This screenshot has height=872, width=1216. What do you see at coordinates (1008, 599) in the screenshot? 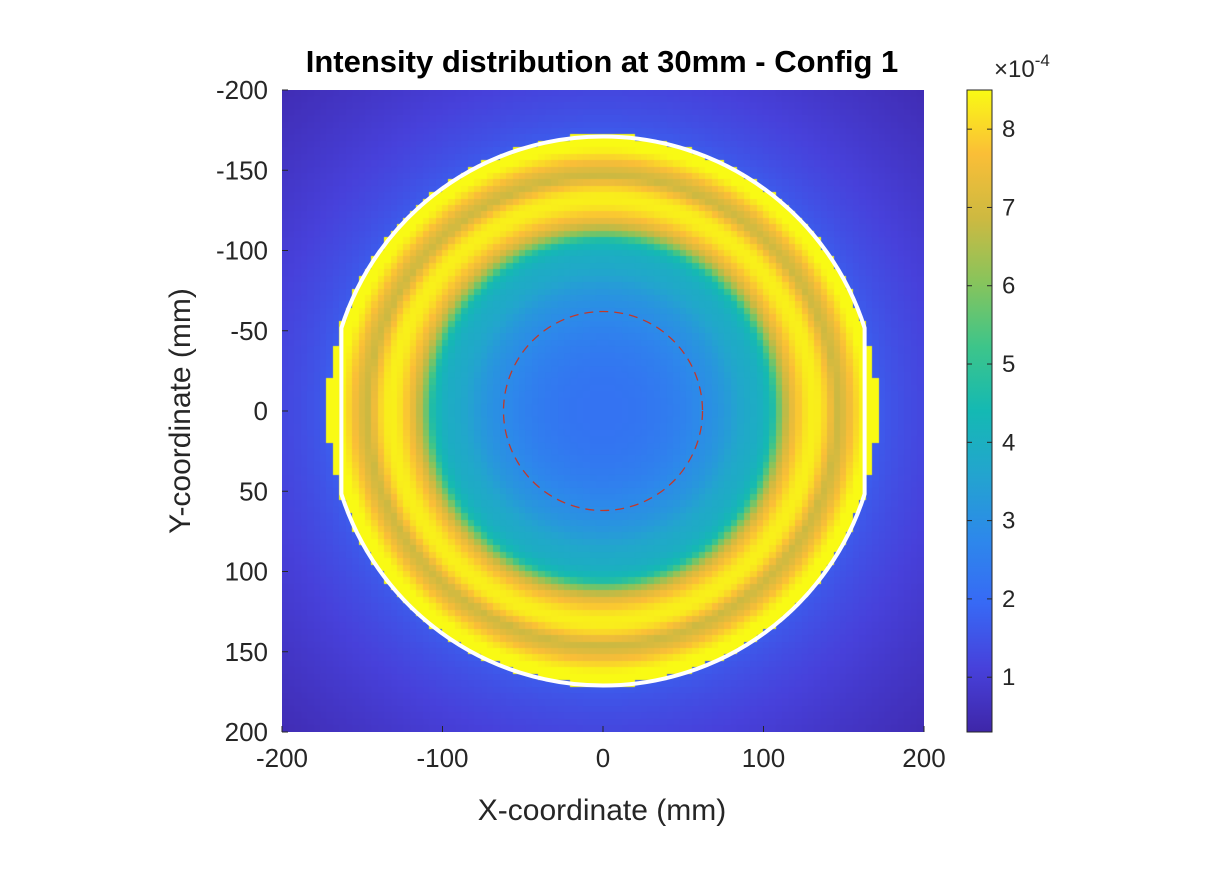
I see `colorbar-tick-label: 2` at bounding box center [1008, 599].